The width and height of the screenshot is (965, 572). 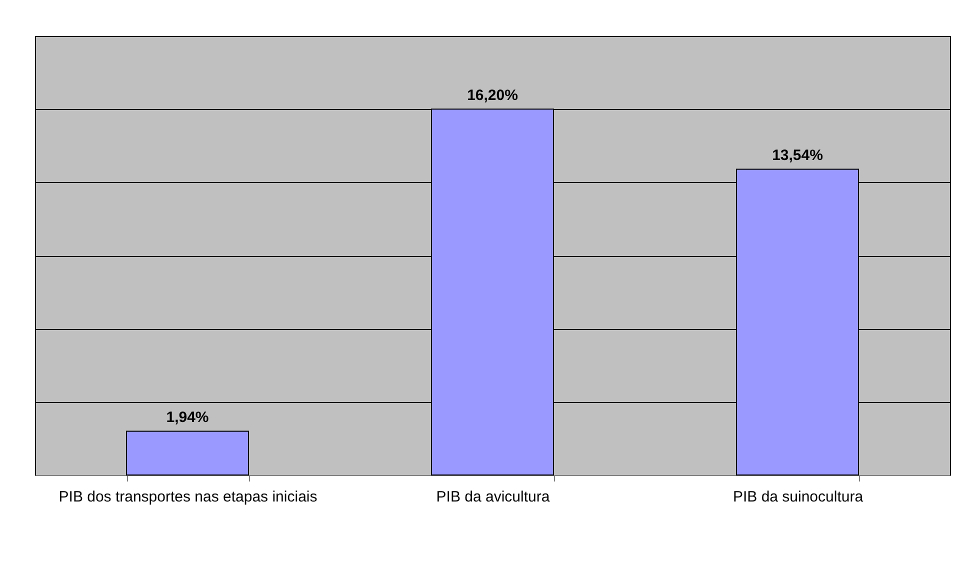 I want to click on x-tick-label: PIB da avicultura, so click(x=493, y=497).